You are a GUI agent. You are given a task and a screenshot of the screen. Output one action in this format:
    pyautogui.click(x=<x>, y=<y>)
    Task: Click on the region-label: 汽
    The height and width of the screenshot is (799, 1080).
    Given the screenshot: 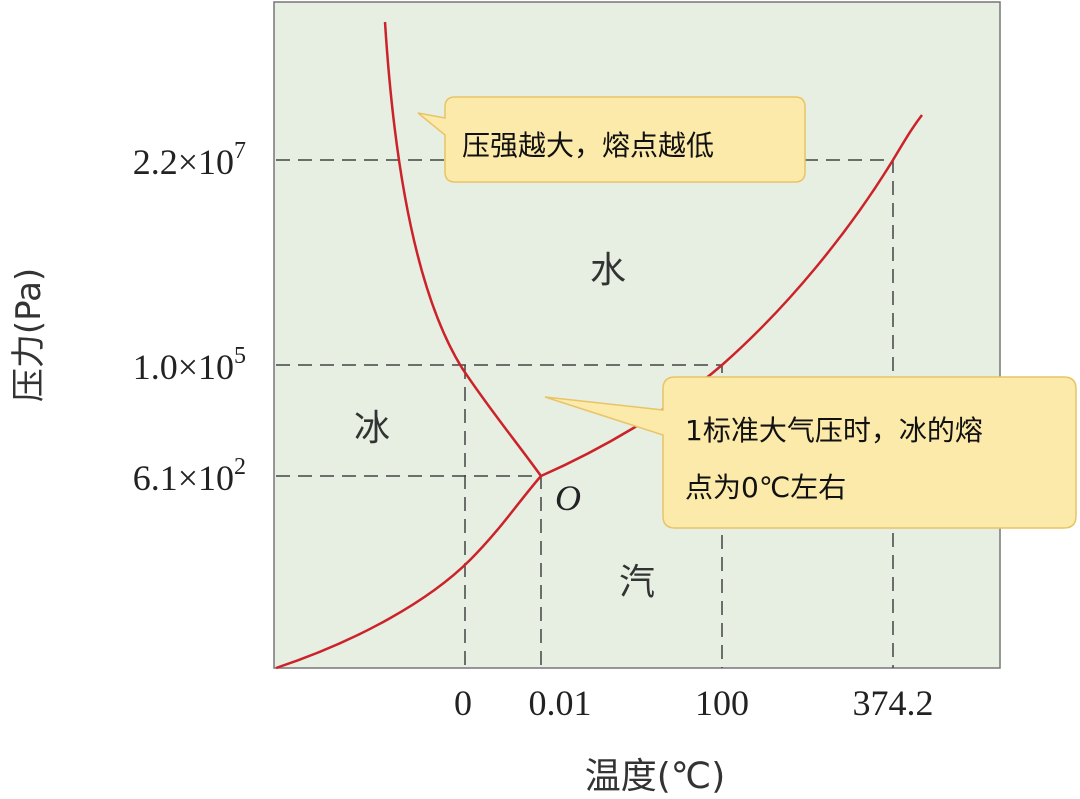 What is the action you would take?
    pyautogui.click(x=637, y=582)
    